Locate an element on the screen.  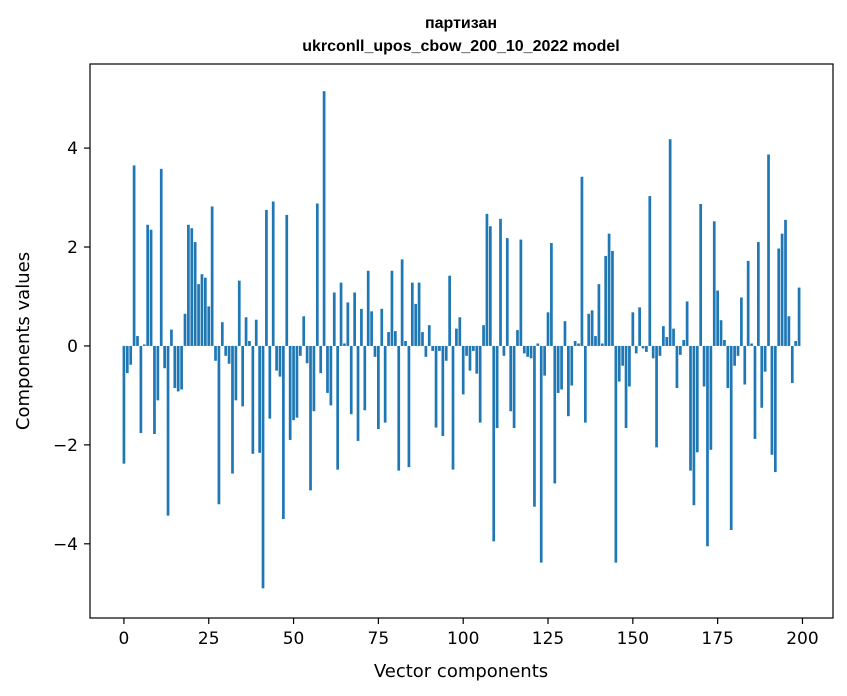
y-tick-label: −2 is located at coordinates (65, 446).